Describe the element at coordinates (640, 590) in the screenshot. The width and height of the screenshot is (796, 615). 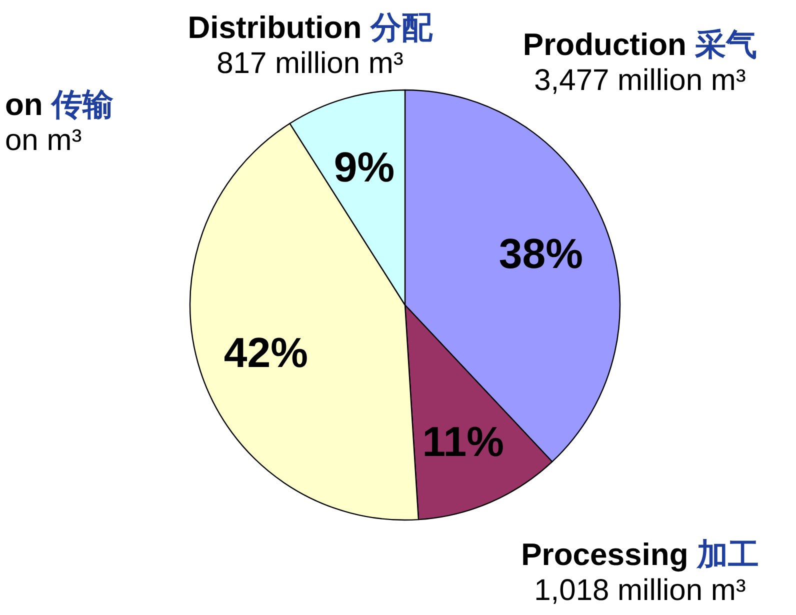
I see `text: 1,018 million m³` at that location.